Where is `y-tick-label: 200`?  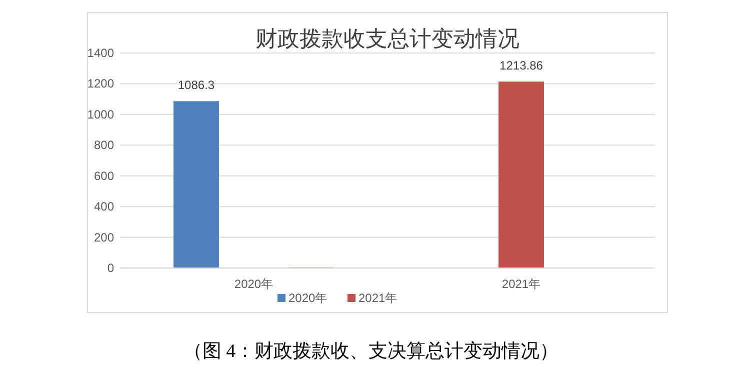 y-tick-label: 200 is located at coordinates (104, 237).